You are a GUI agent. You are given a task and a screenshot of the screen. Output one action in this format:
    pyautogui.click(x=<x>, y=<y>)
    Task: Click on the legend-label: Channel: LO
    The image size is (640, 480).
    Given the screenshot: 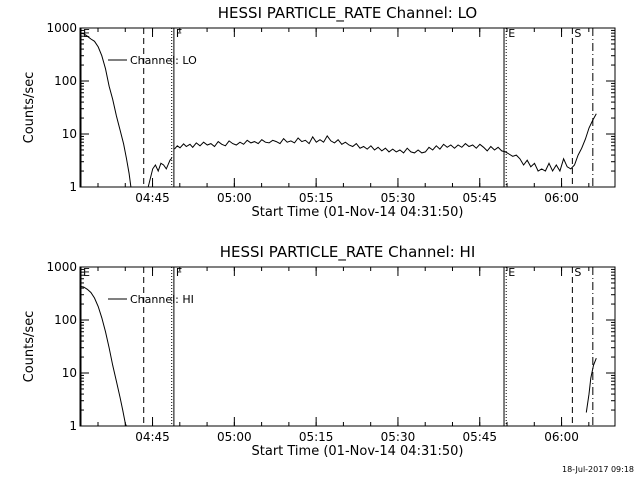 What is the action you would take?
    pyautogui.click(x=163, y=60)
    